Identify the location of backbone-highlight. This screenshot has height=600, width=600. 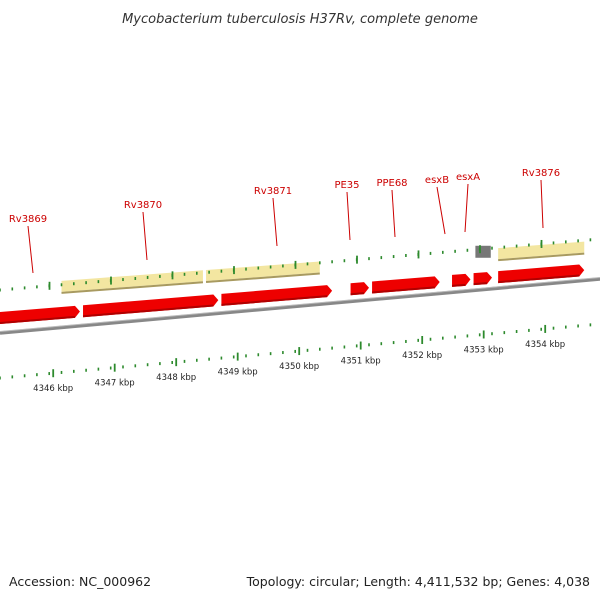
(300, 304).